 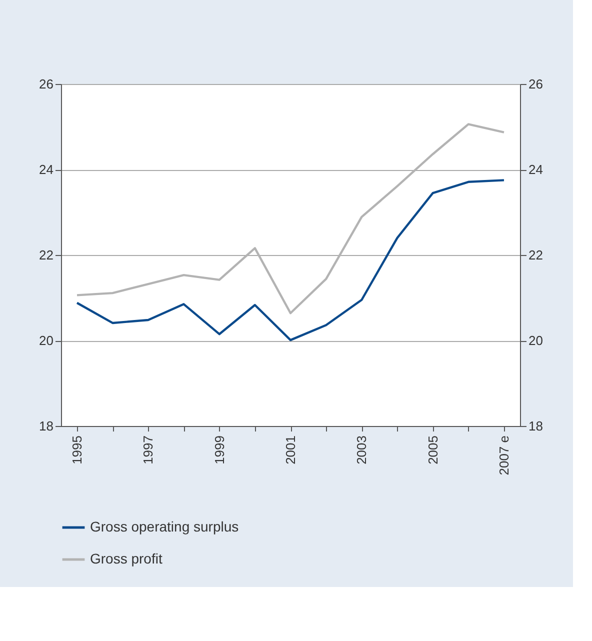 What do you see at coordinates (535, 84) in the screenshot?
I see `y2-tick-label: 26` at bounding box center [535, 84].